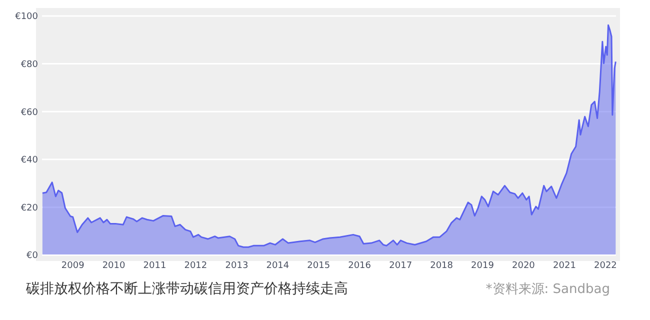 The width and height of the screenshot is (650, 320). Describe the element at coordinates (278, 266) in the screenshot. I see `x-tick-label: 2014` at that location.